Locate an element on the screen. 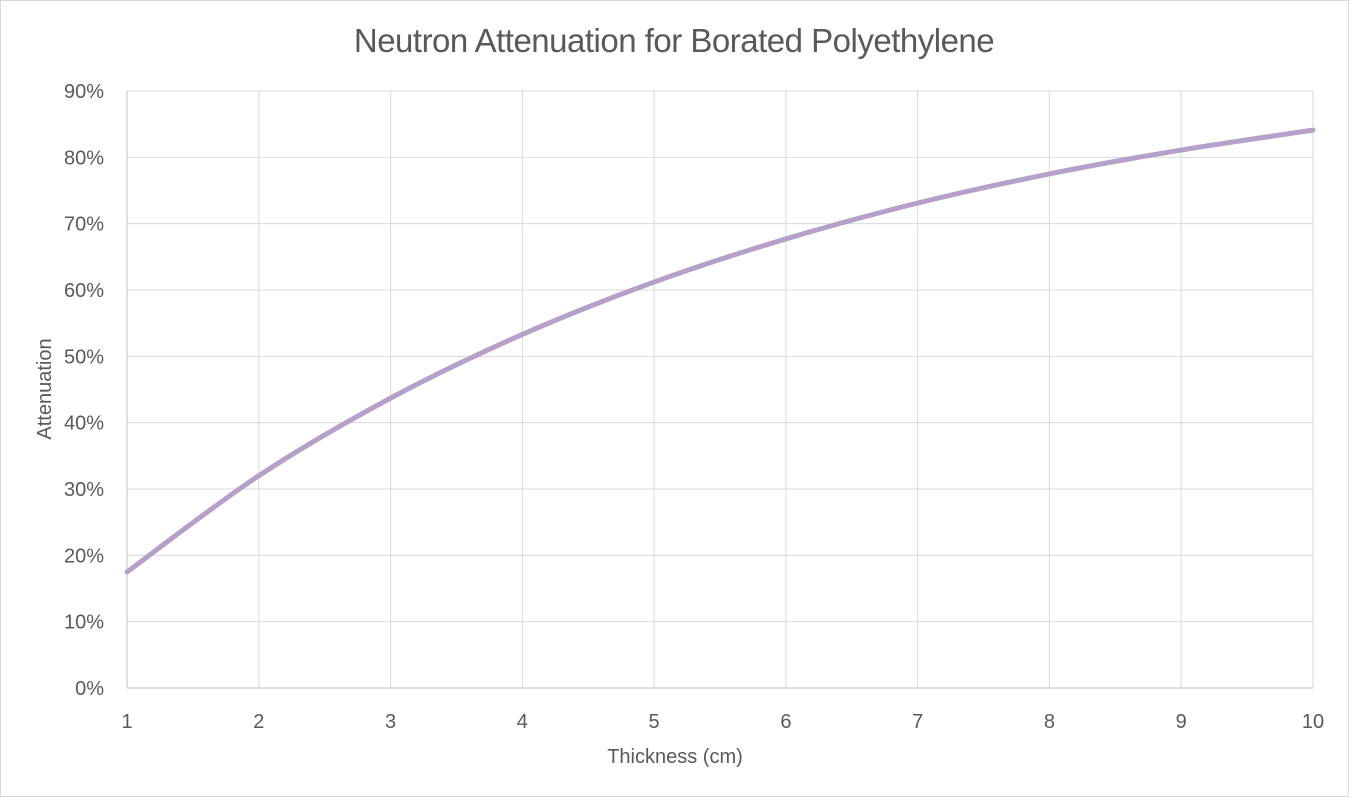 The height and width of the screenshot is (797, 1349). y-tick-label: 80% is located at coordinates (84, 158).